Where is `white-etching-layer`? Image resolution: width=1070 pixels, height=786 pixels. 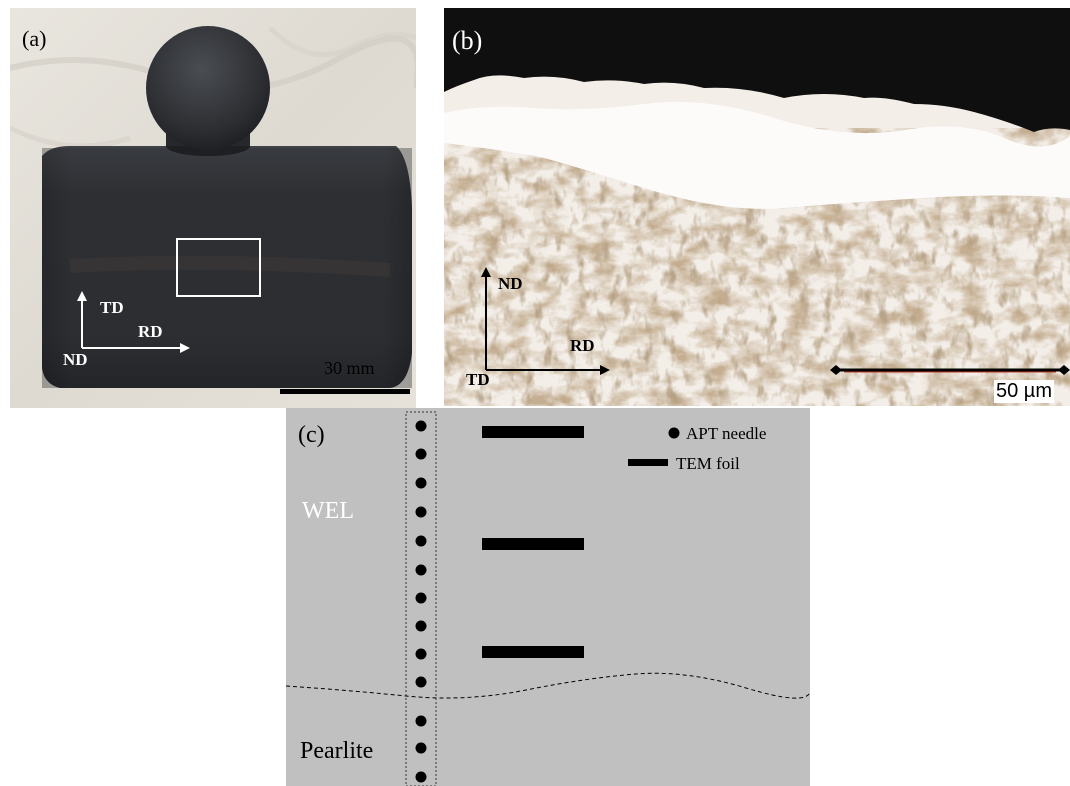 white-etching-layer is located at coordinates (757, 155).